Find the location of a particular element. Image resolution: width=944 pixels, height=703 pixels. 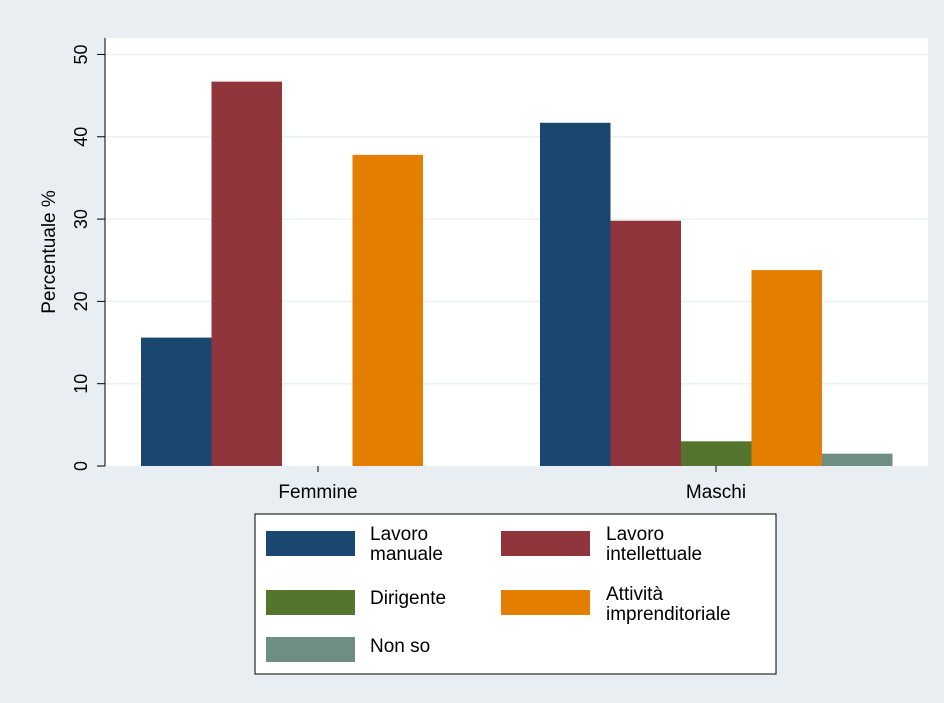

legend-label-line: intellettuale is located at coordinates (654, 554).